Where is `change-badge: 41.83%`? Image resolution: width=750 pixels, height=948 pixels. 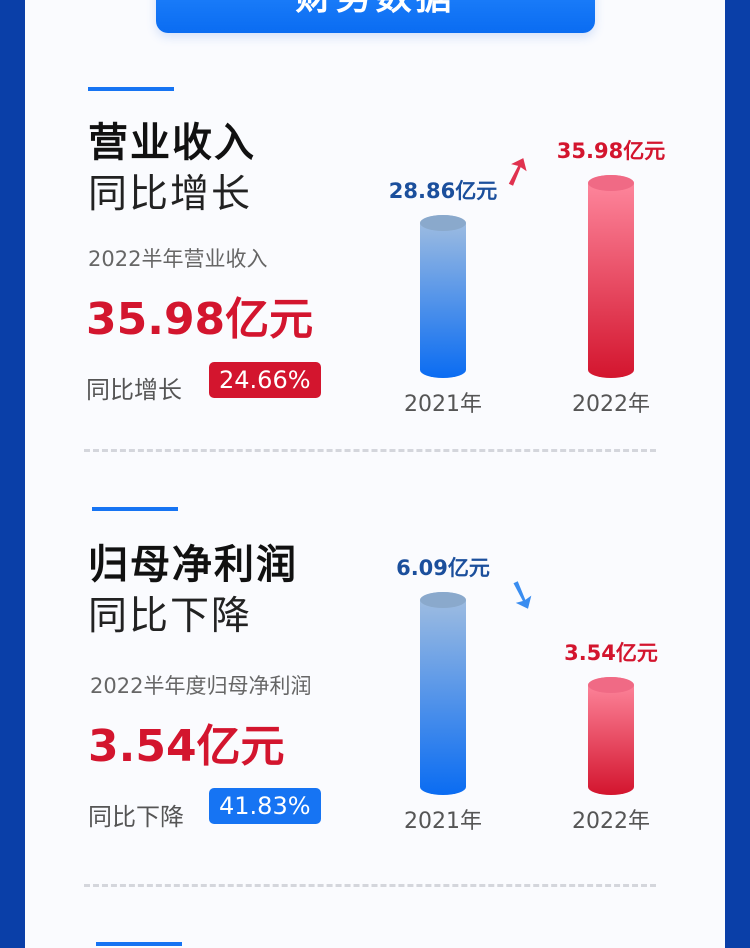 change-badge: 41.83% is located at coordinates (265, 806).